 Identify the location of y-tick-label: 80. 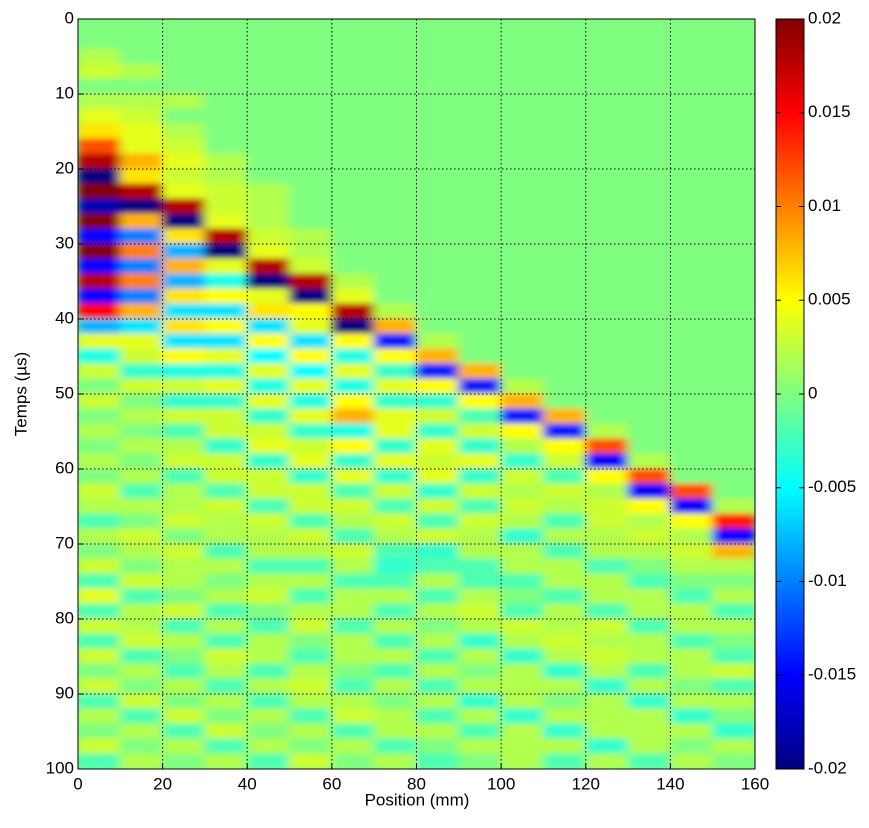
(64, 617).